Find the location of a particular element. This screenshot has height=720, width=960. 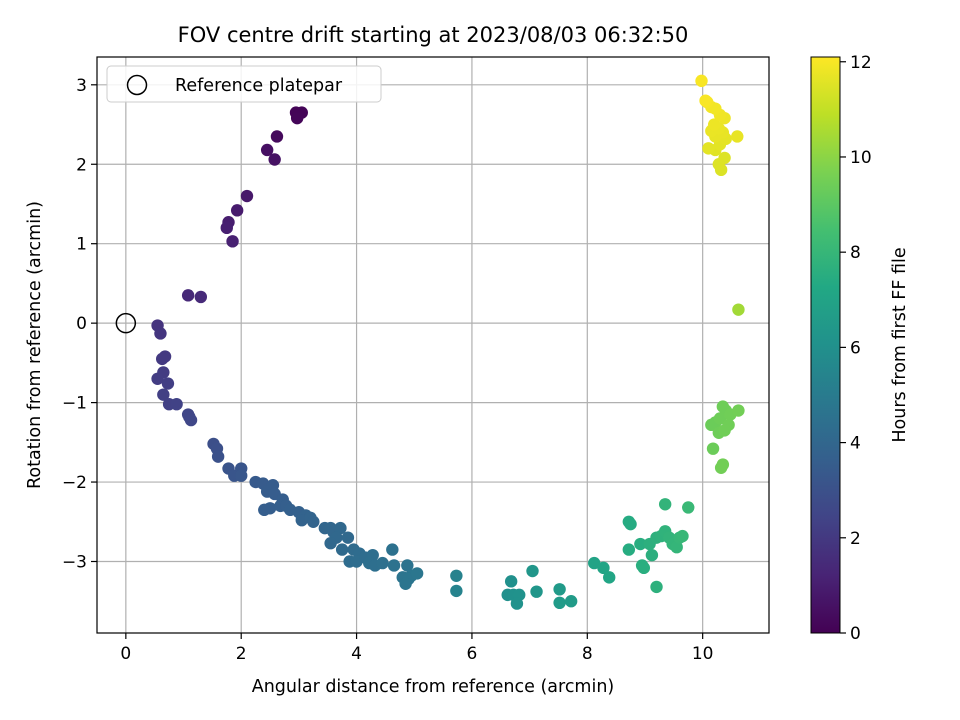

legend-label: Reference platepar is located at coordinates (259, 86).